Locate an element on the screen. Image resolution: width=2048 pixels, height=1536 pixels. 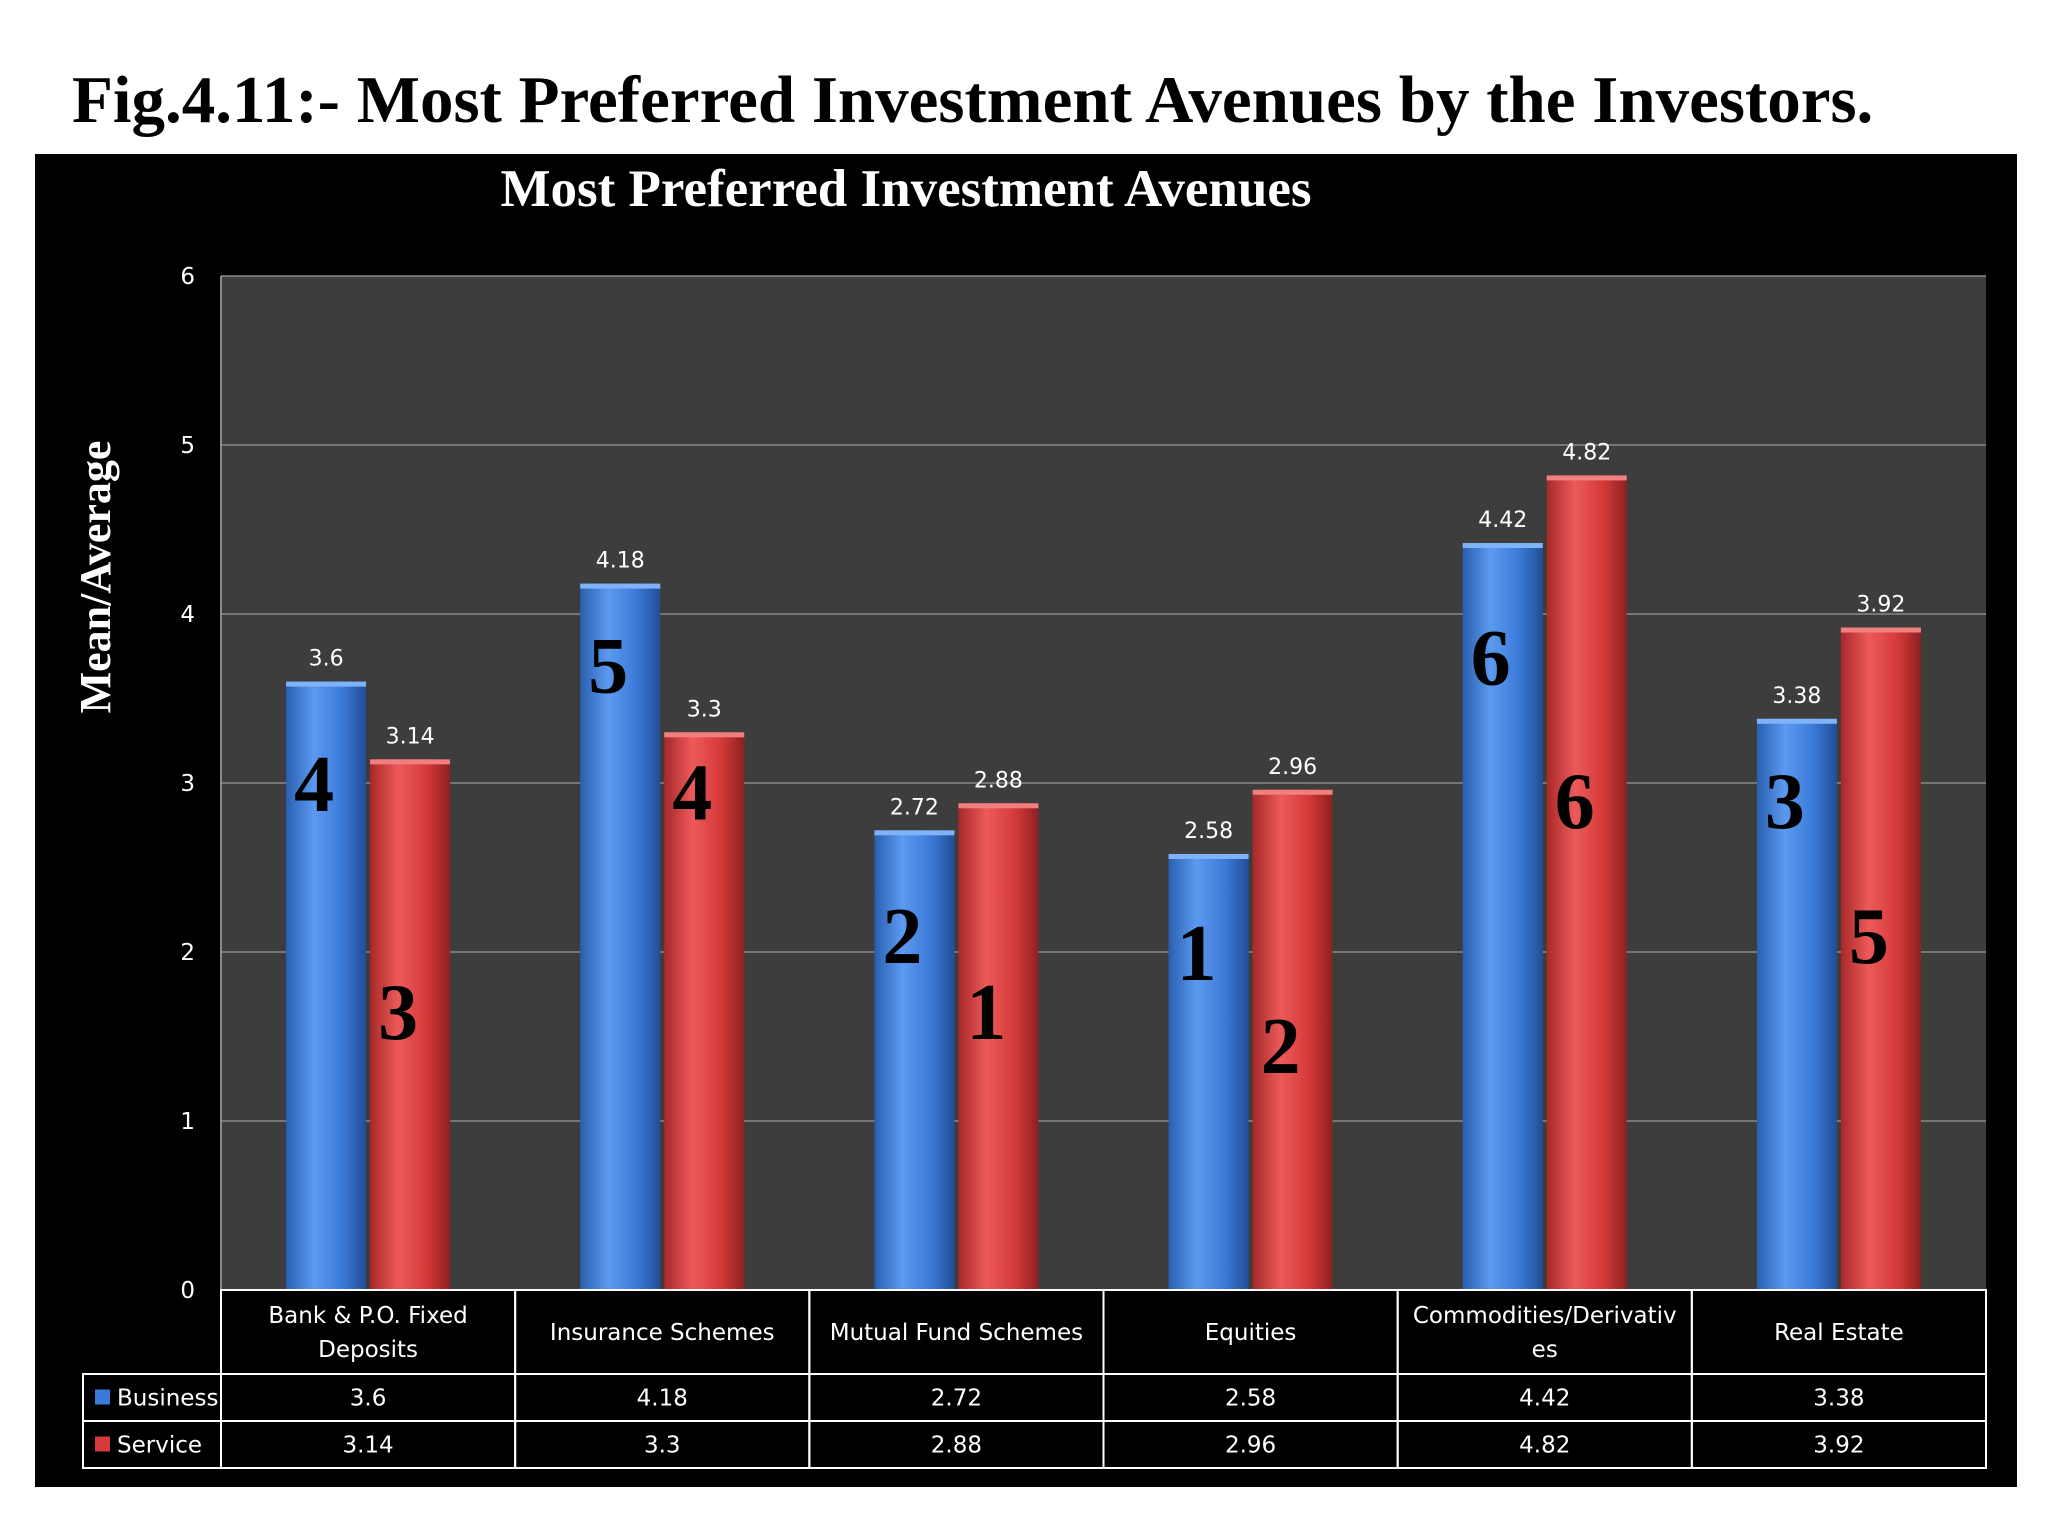
category-label-line: es is located at coordinates (1545, 1350).